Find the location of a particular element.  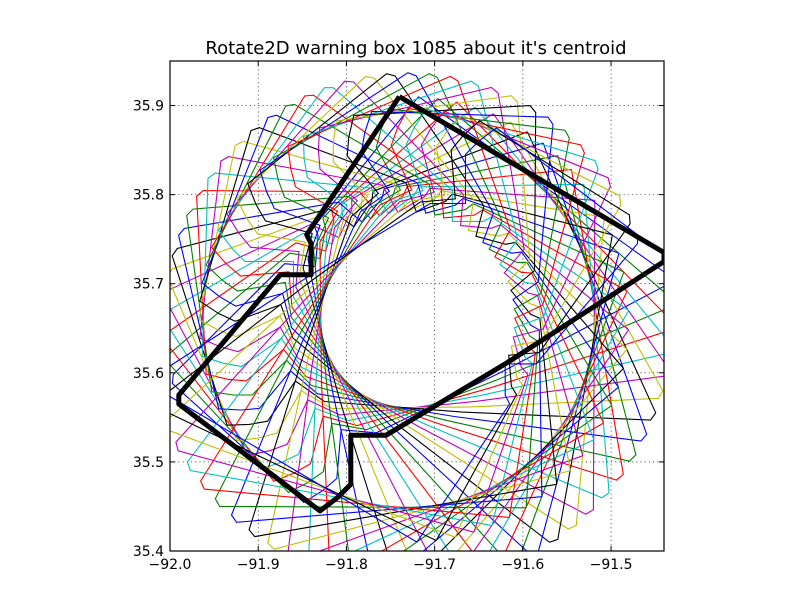

x-tick-label: −91.7 is located at coordinates (434, 565).